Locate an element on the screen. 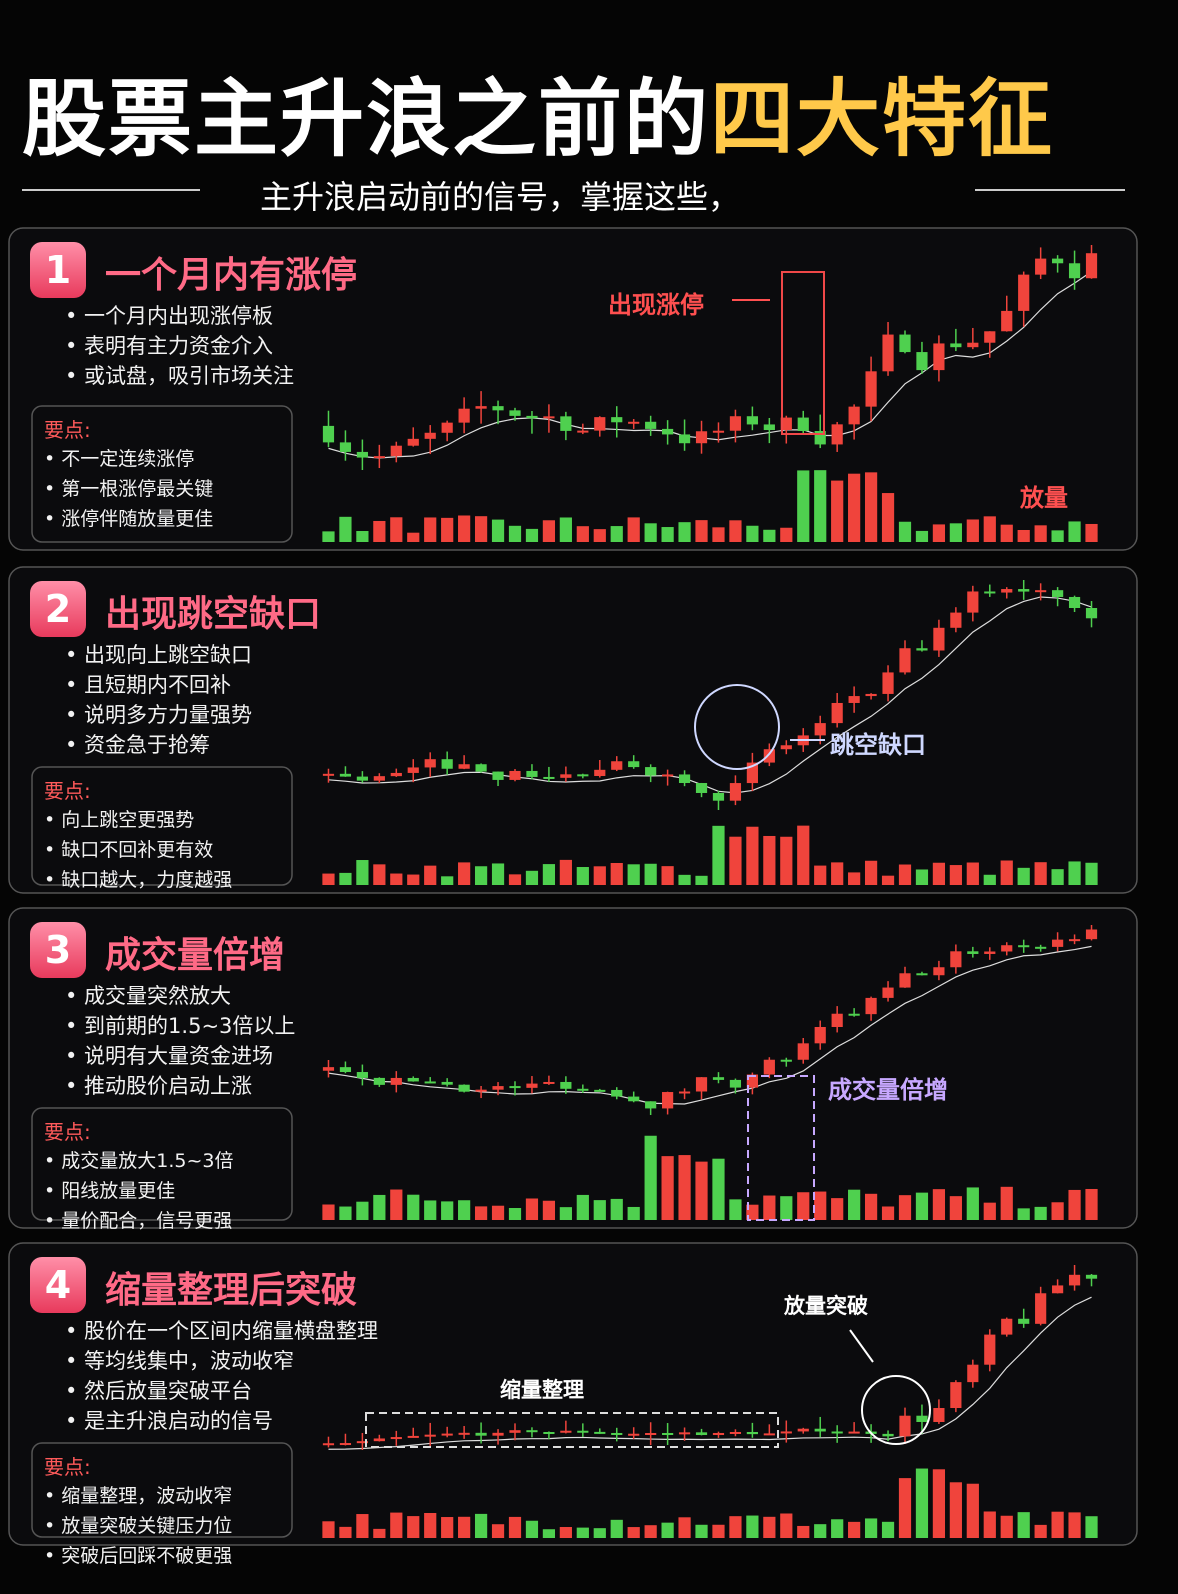 The width and height of the screenshot is (1178, 1594). point: • 到前期的1.5~3倍以上 is located at coordinates (180, 1026).